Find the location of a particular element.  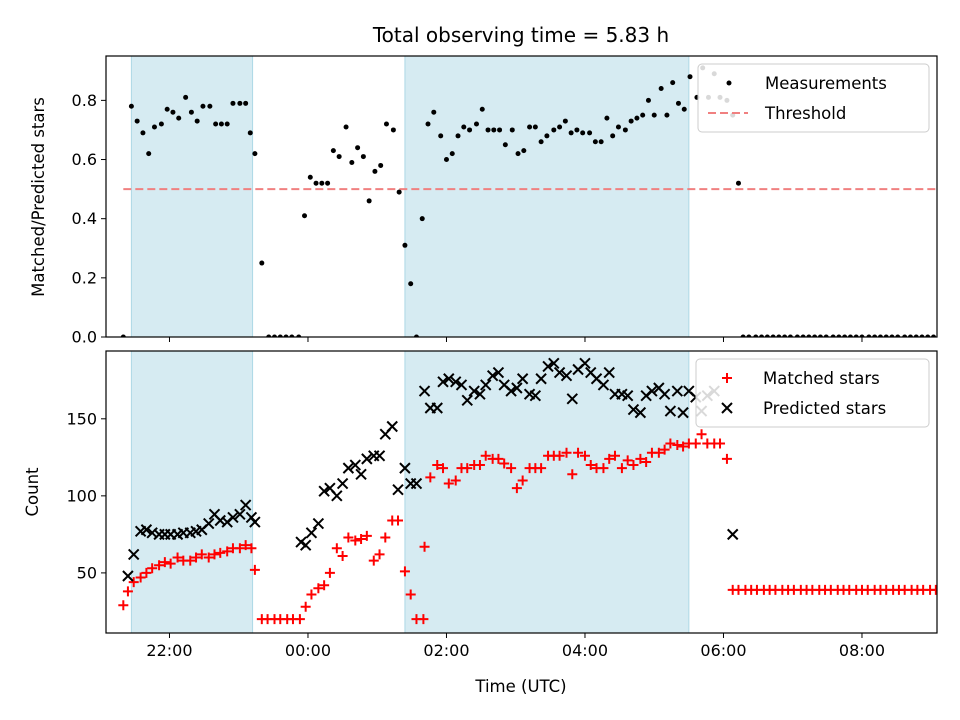

top-ytick-label: 0.2 is located at coordinates (84, 277).